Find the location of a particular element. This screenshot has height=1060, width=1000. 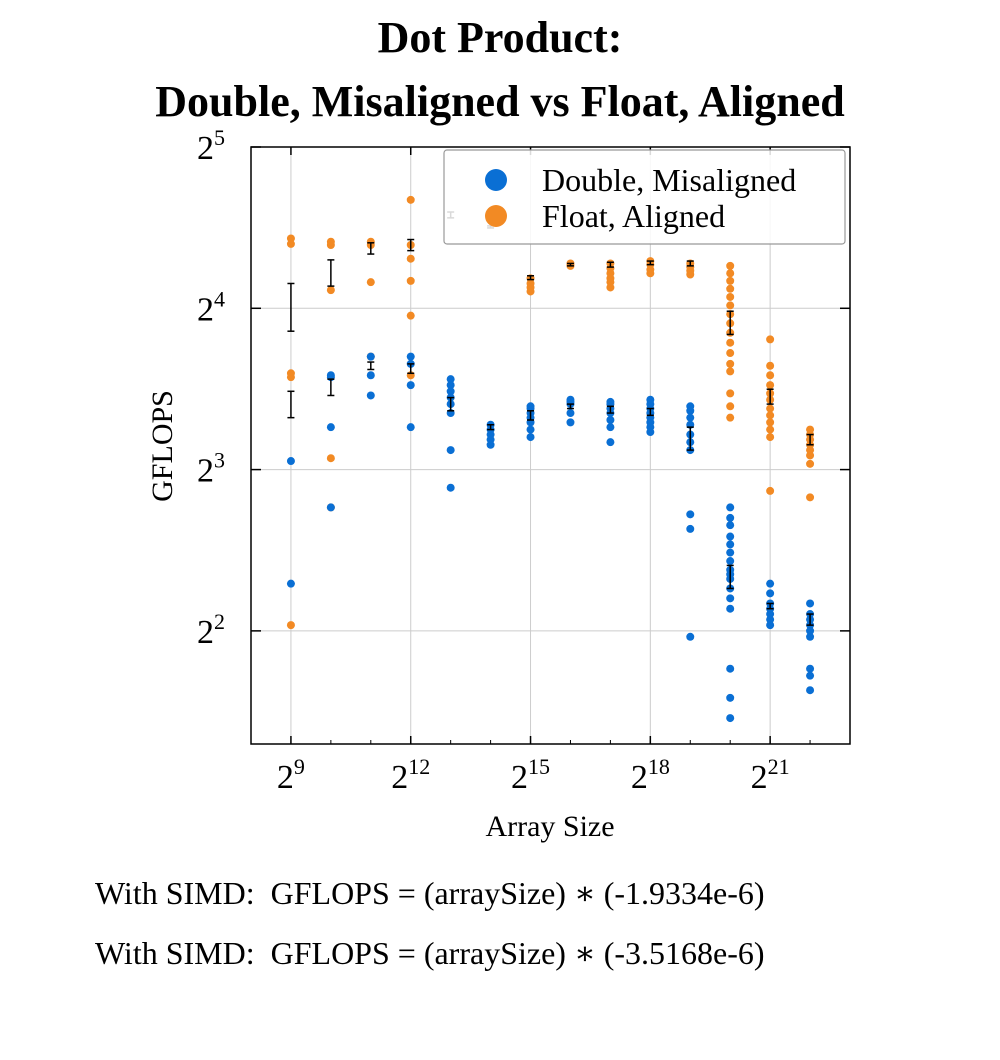

legend: Double, Misaligned Float, Aligned is located at coordinates (644, 197).